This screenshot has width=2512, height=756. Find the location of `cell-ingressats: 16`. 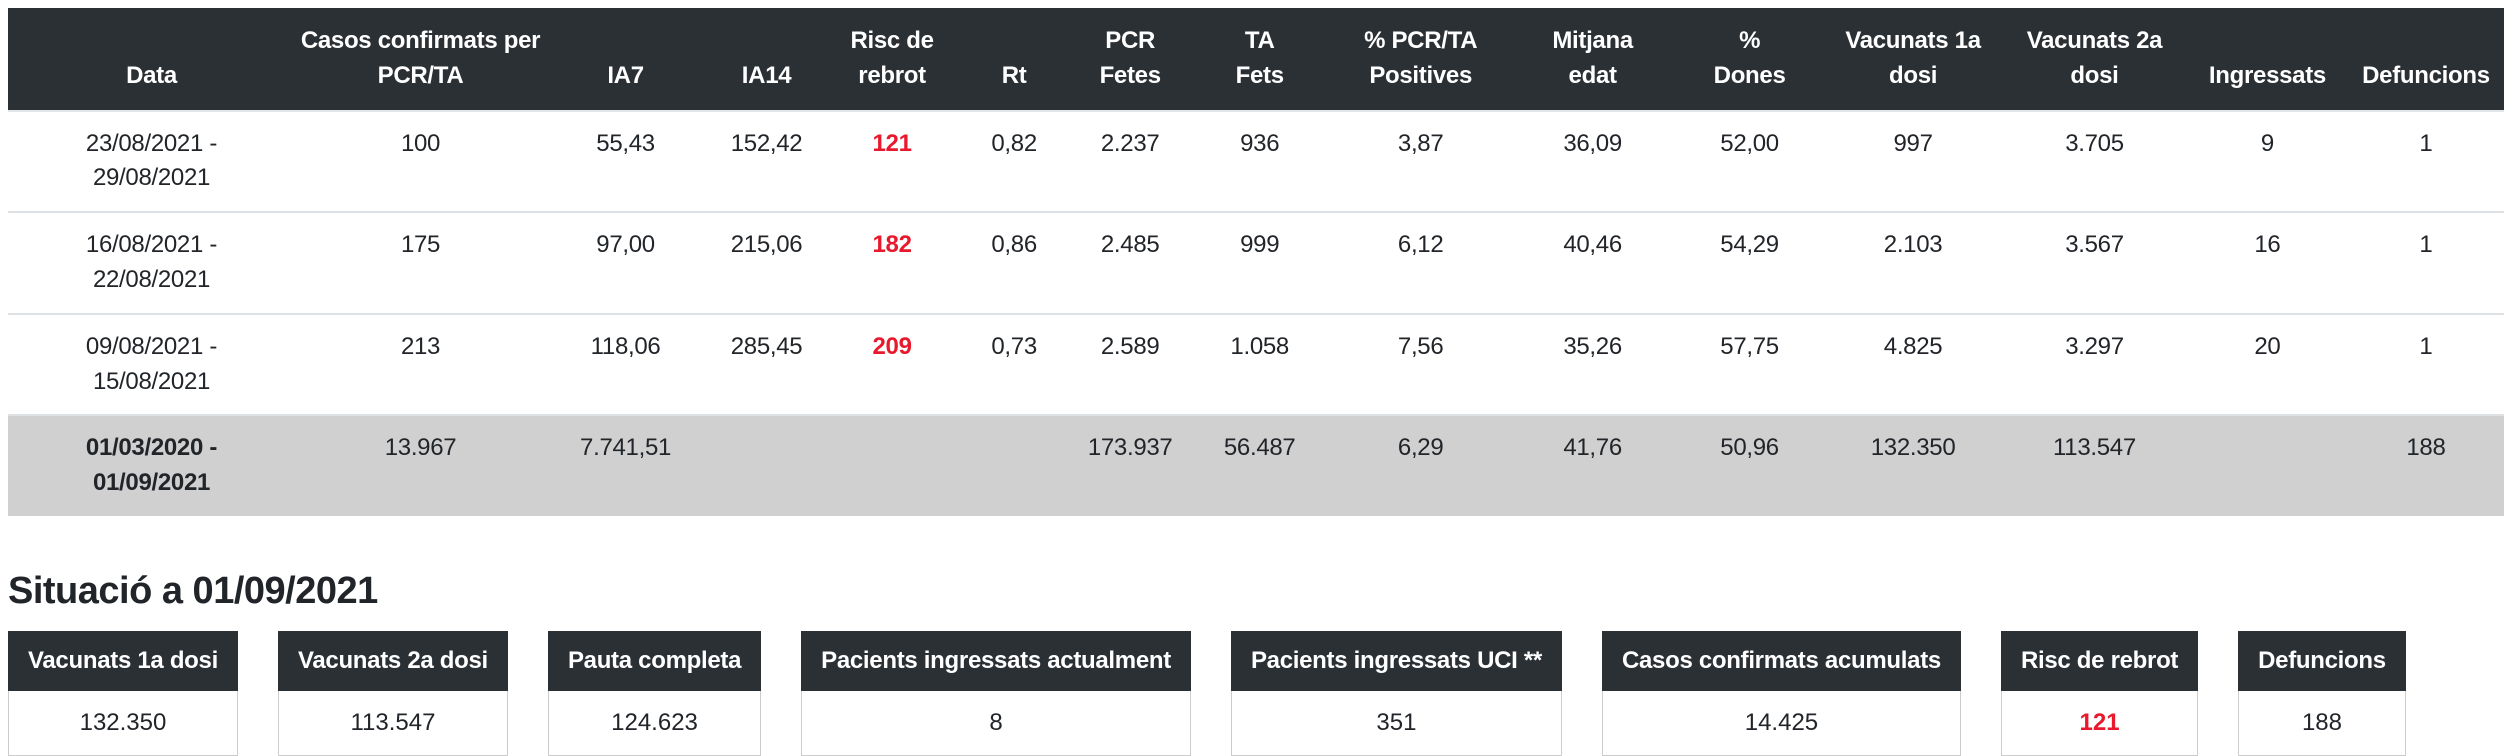

cell-ingressats: 16 is located at coordinates (2267, 245).